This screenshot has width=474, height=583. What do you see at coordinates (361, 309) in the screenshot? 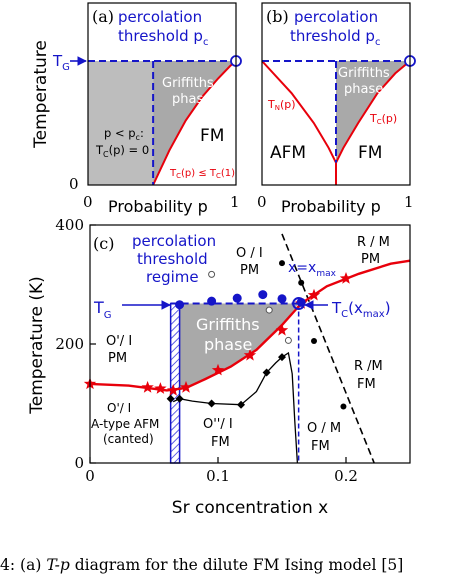
I see `panel-c-tcx-label: TC(xmax)` at bounding box center [361, 309].